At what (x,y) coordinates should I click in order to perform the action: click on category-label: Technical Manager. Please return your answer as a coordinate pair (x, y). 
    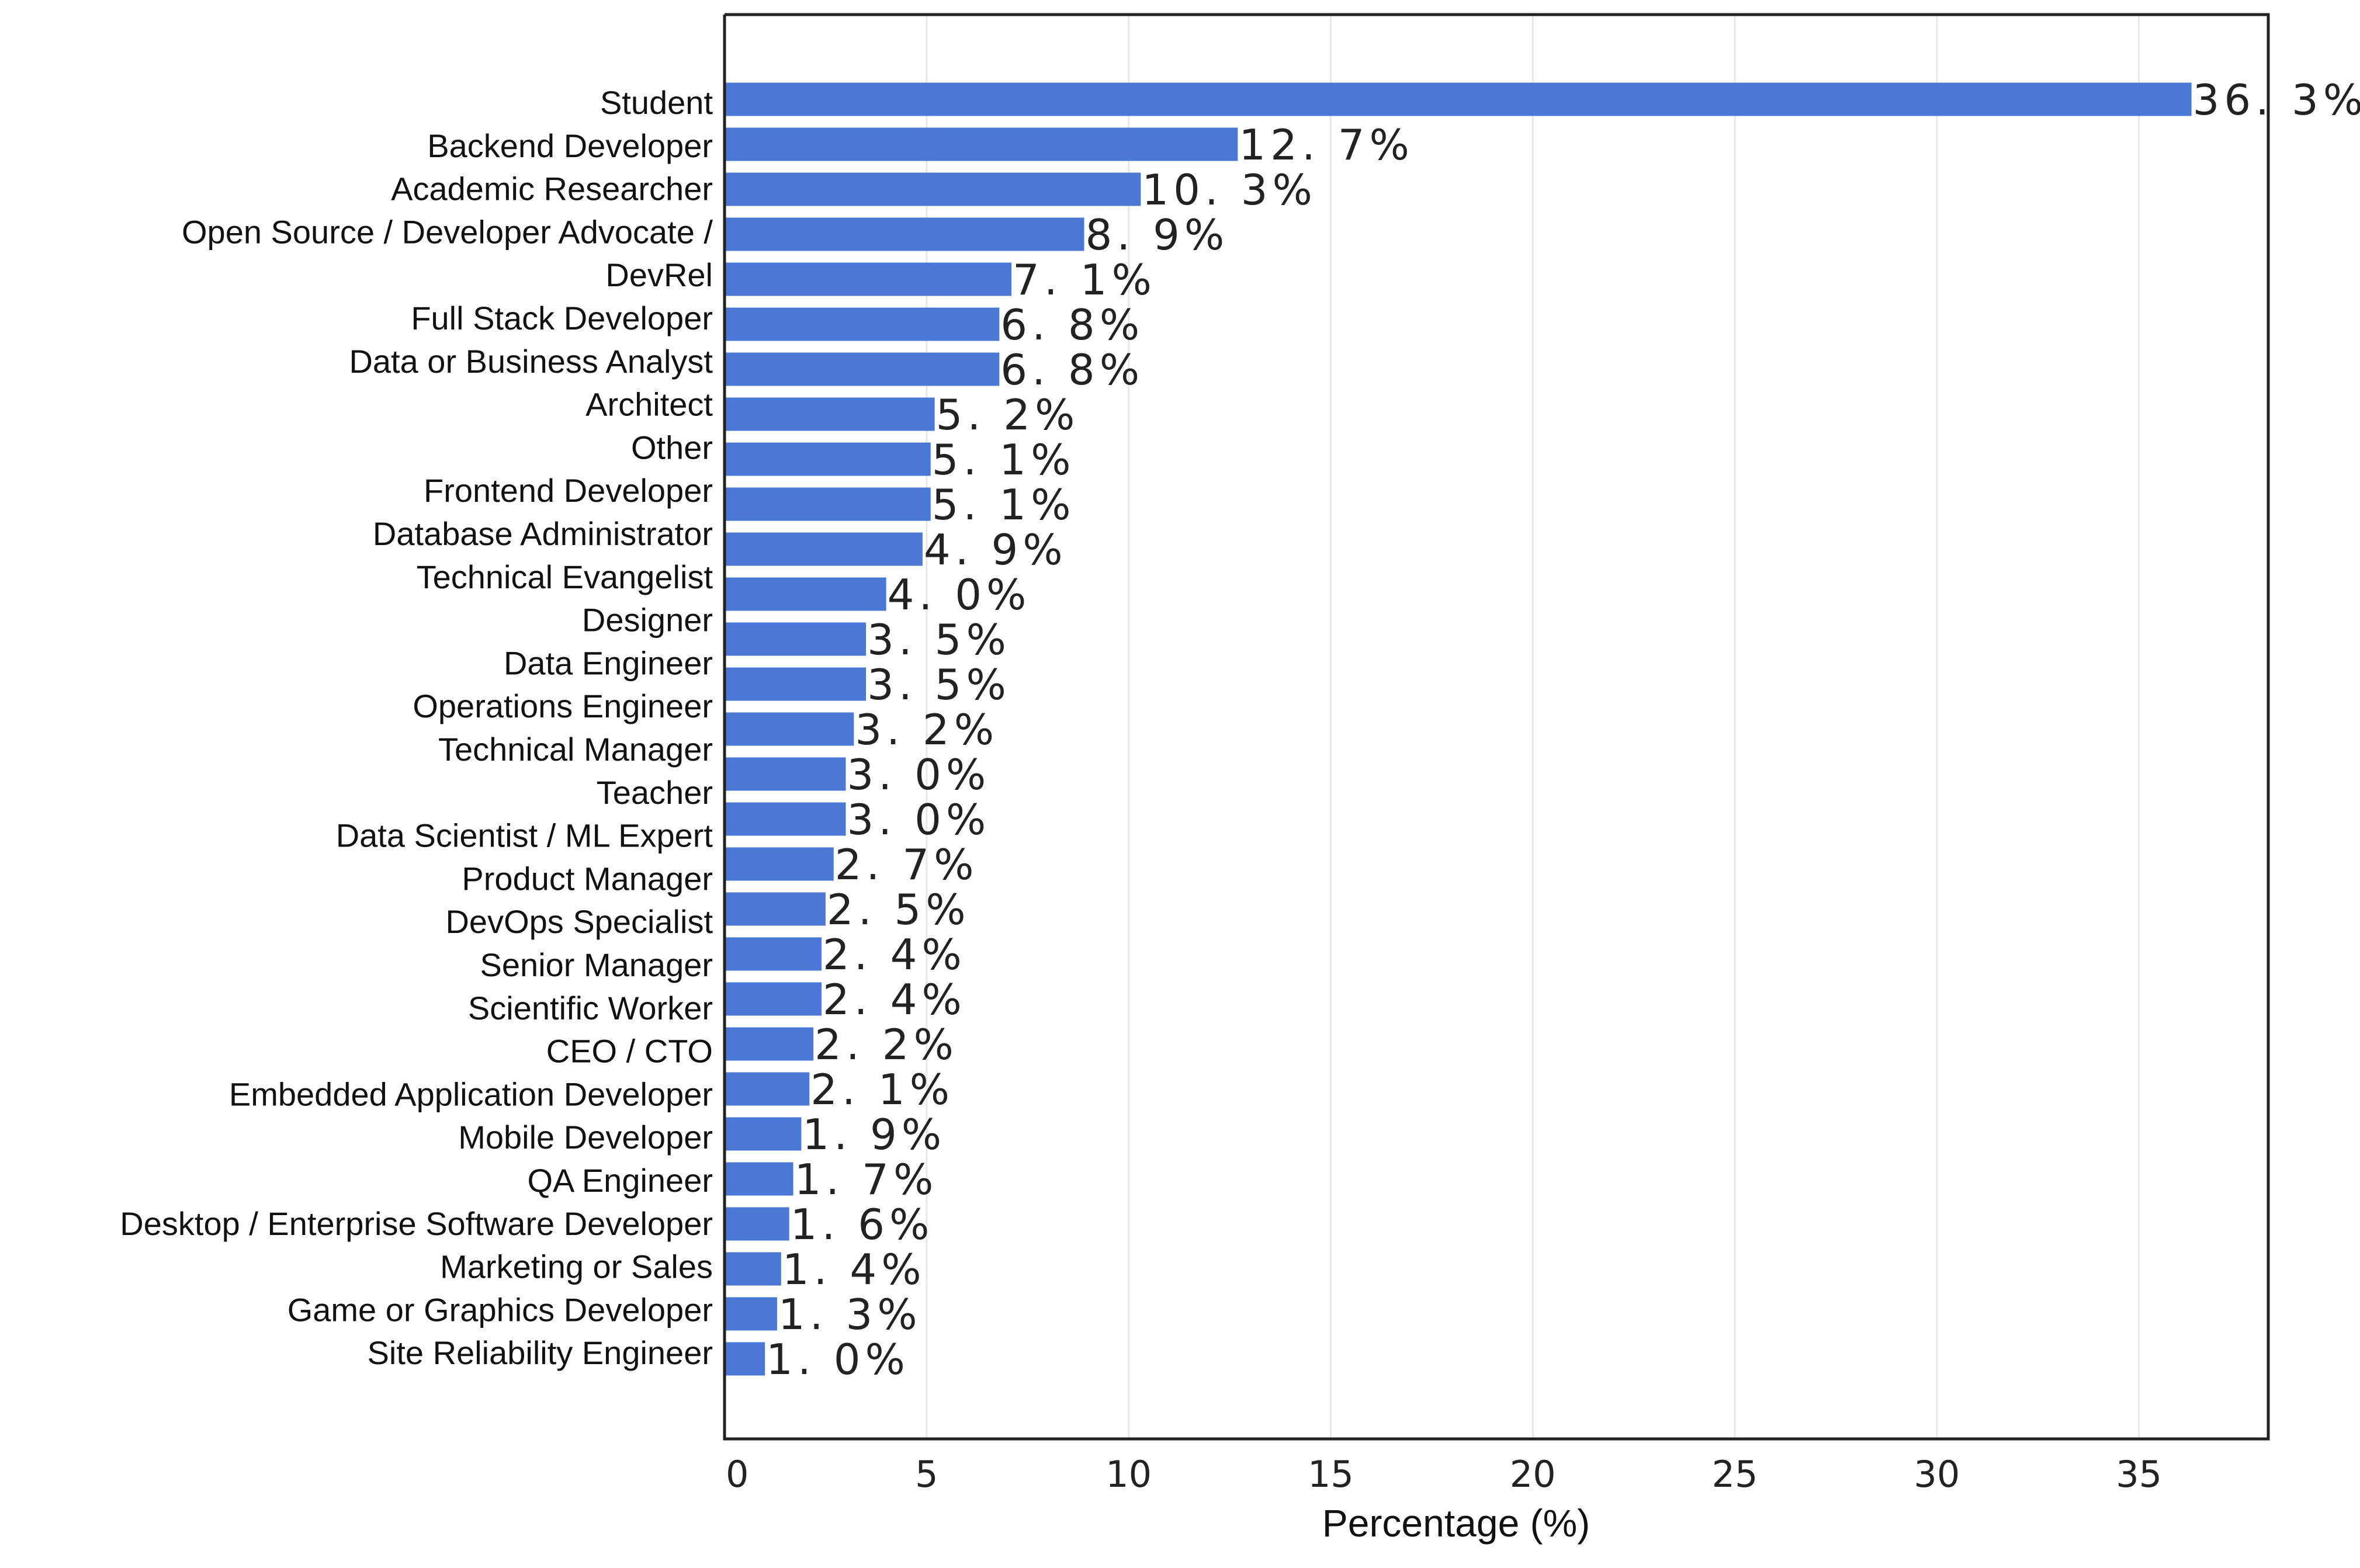
    Looking at the image, I should click on (575, 749).